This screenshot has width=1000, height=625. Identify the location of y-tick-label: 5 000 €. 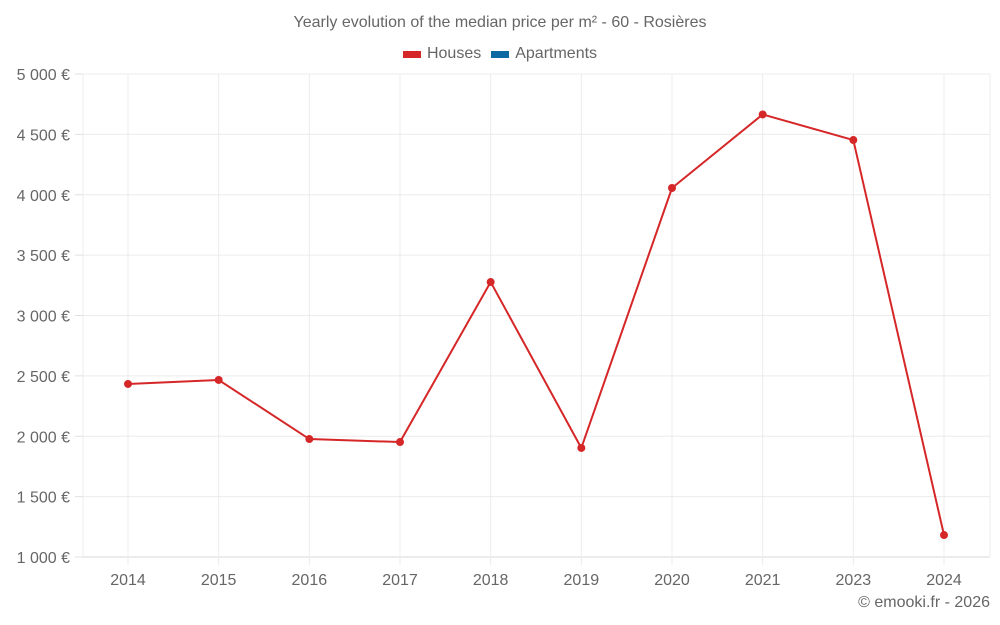
(43, 75).